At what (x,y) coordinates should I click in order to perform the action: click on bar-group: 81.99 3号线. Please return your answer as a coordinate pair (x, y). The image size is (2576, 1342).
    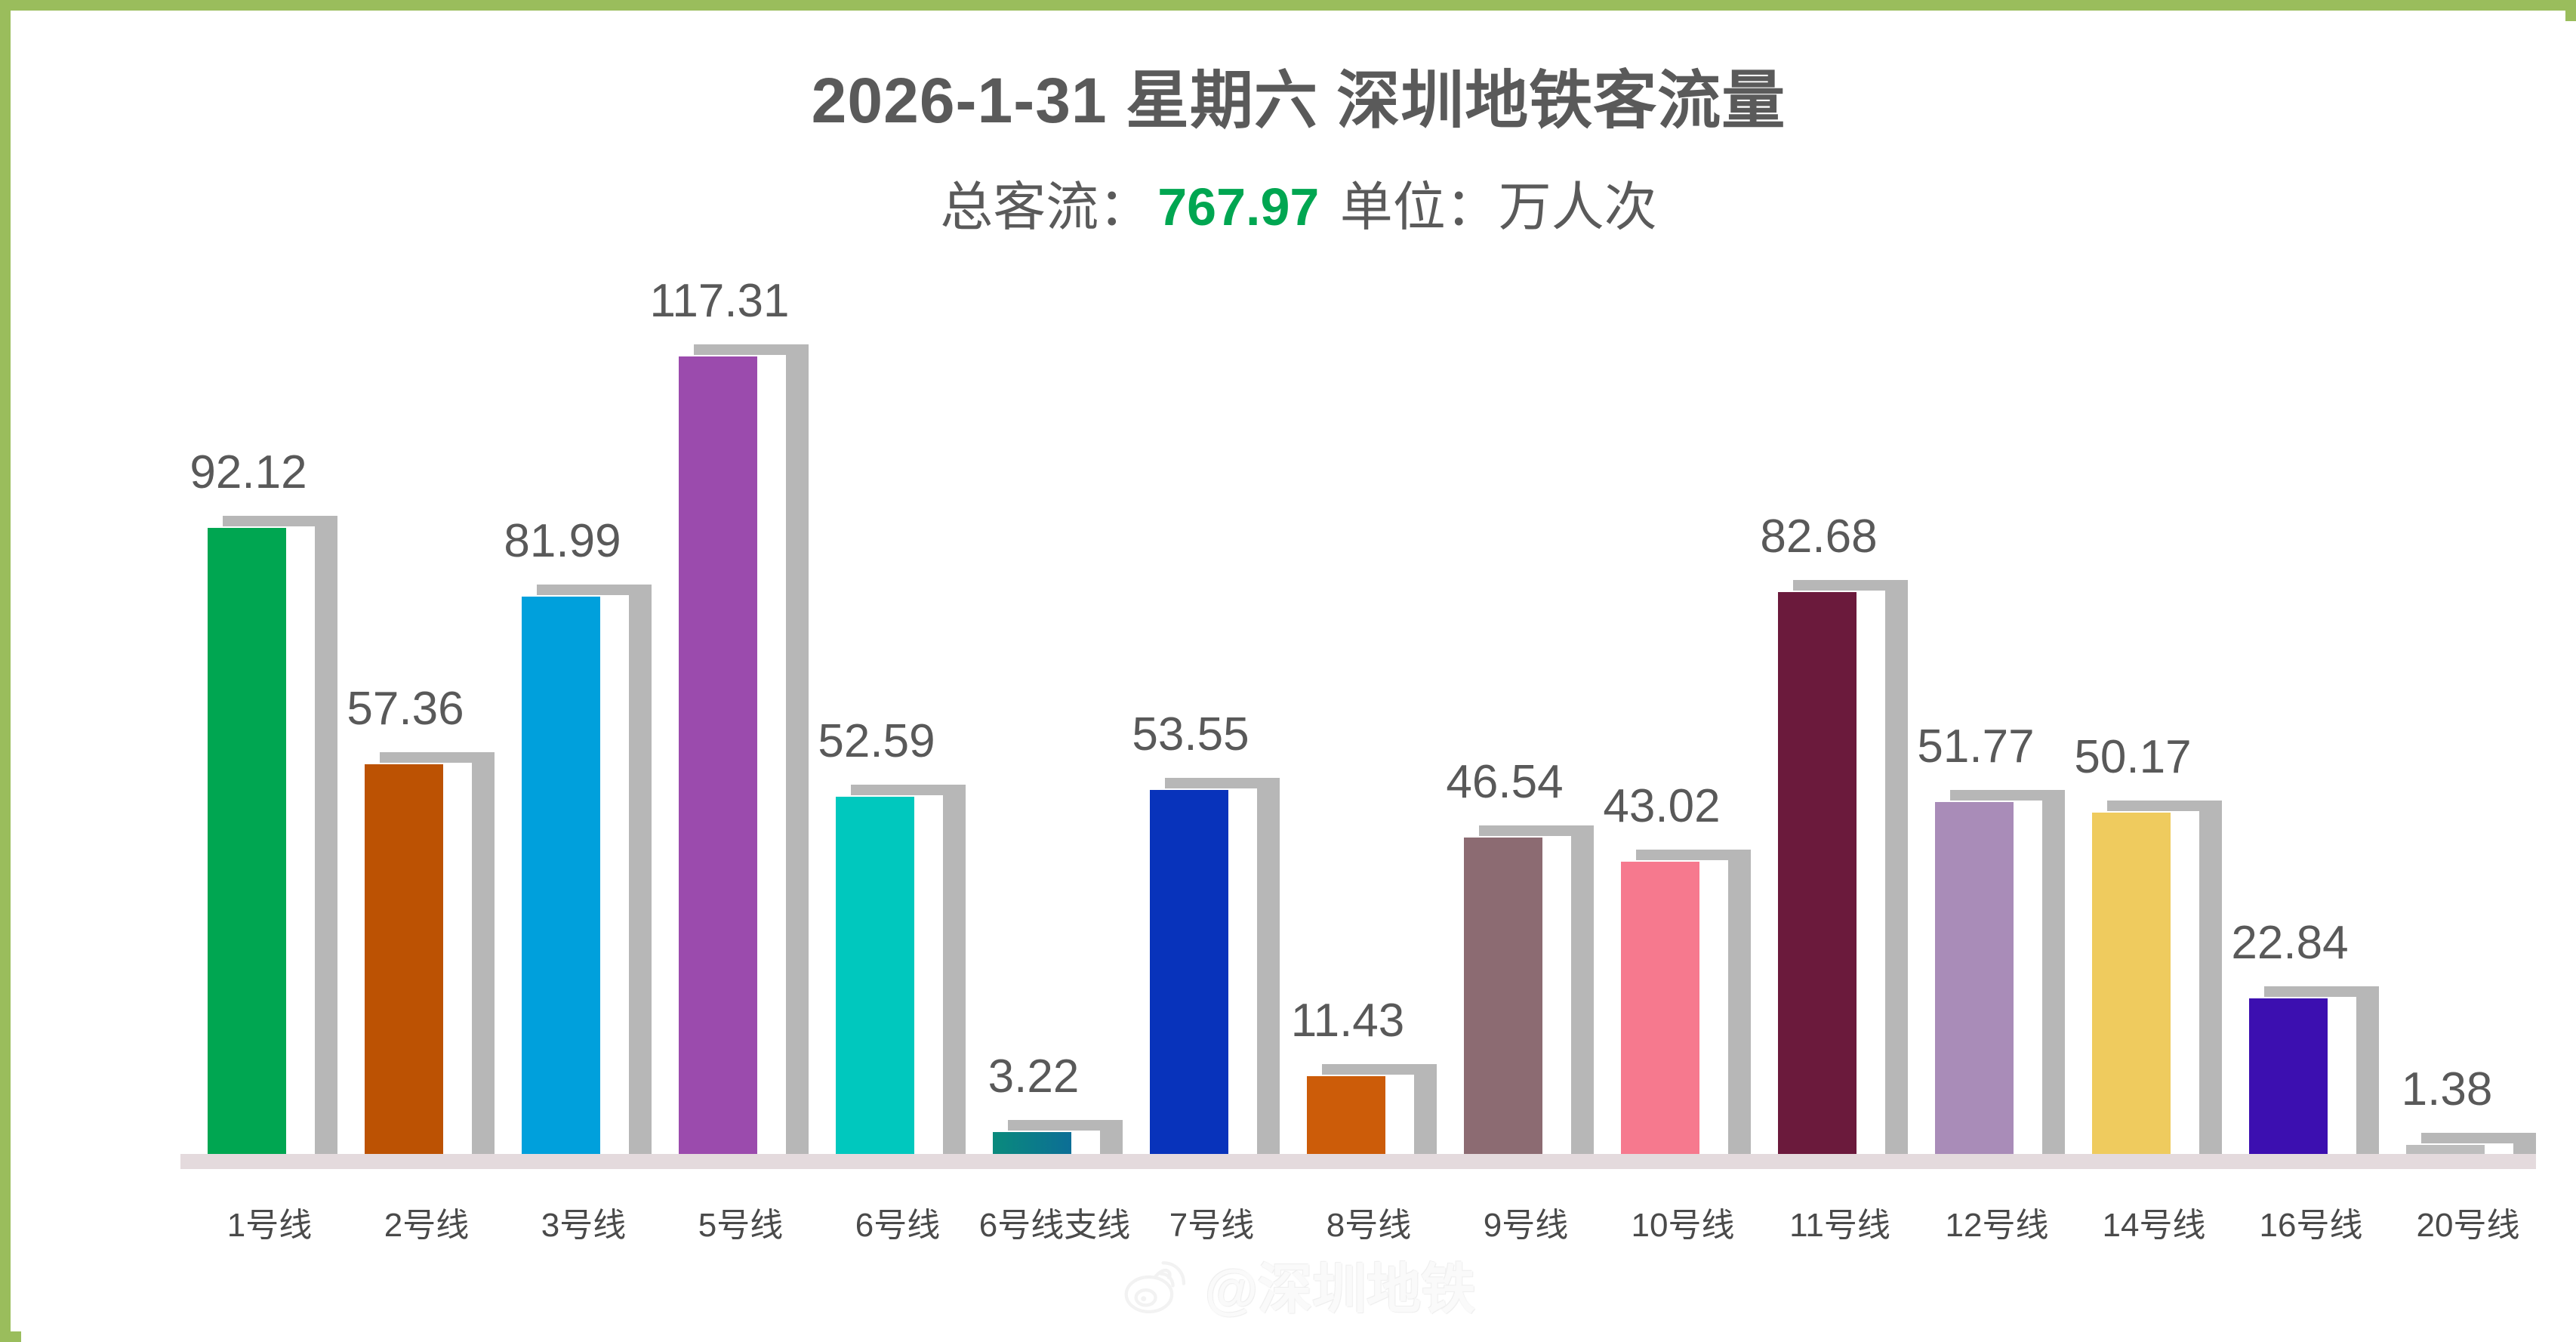
    Looking at the image, I should click on (583, 757).